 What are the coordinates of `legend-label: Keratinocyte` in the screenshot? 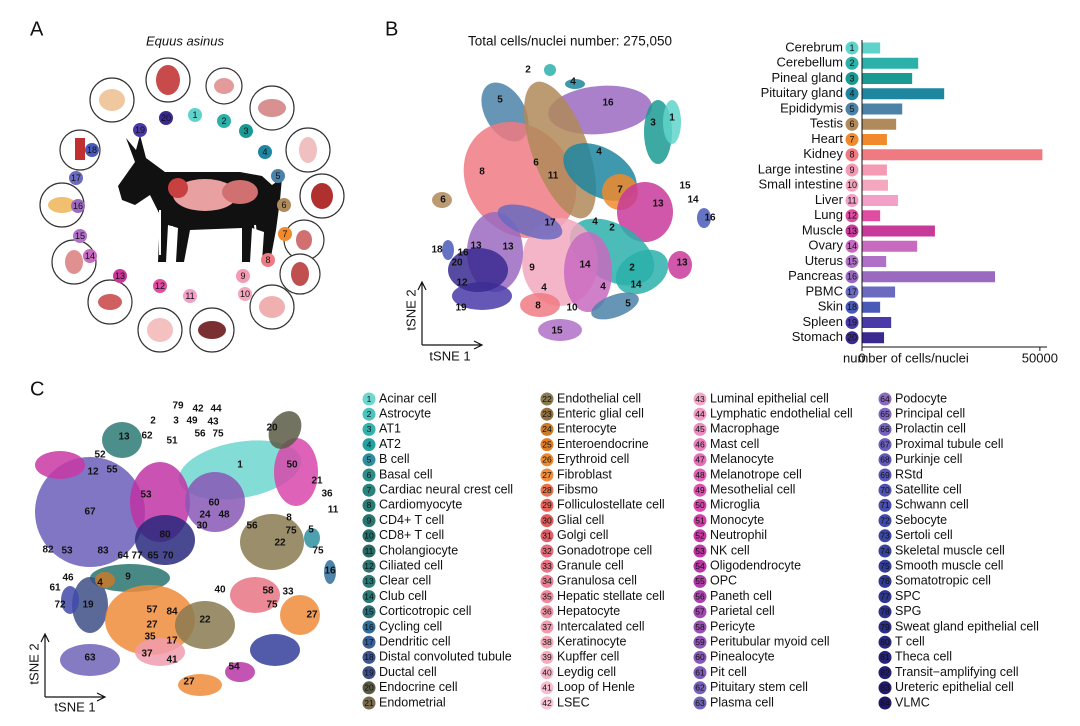 It's located at (592, 641).